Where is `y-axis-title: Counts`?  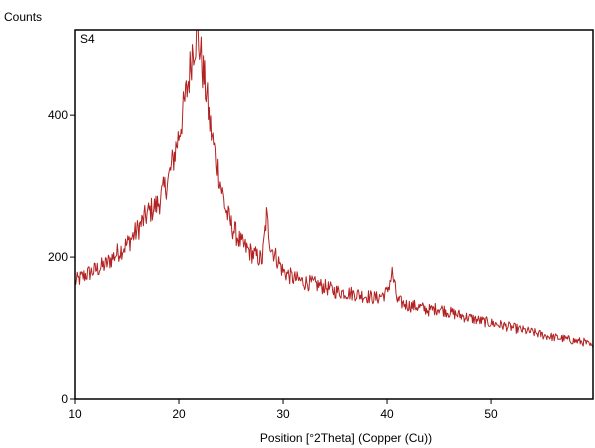
y-axis-title: Counts is located at coordinates (23, 17).